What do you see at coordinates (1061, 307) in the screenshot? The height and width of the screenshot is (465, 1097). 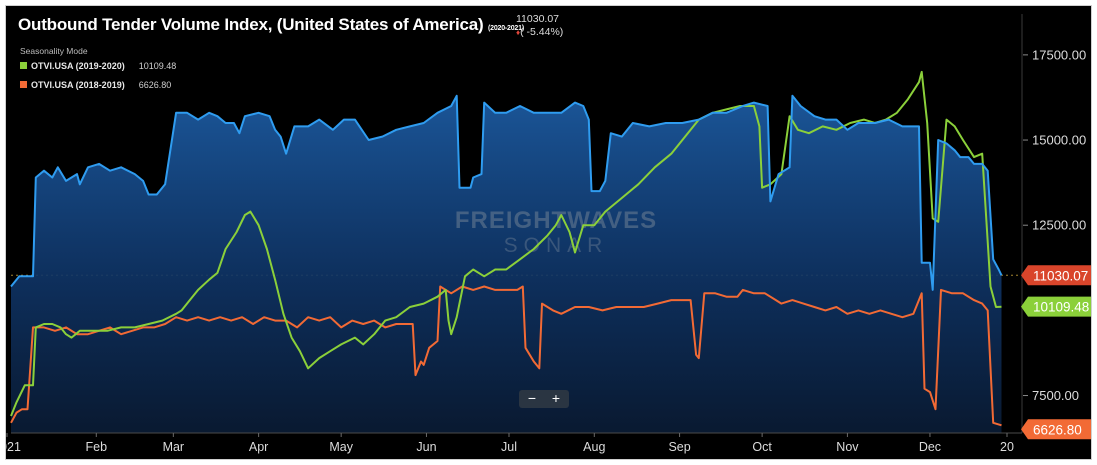 I see `badge-value: 10109.48` at bounding box center [1061, 307].